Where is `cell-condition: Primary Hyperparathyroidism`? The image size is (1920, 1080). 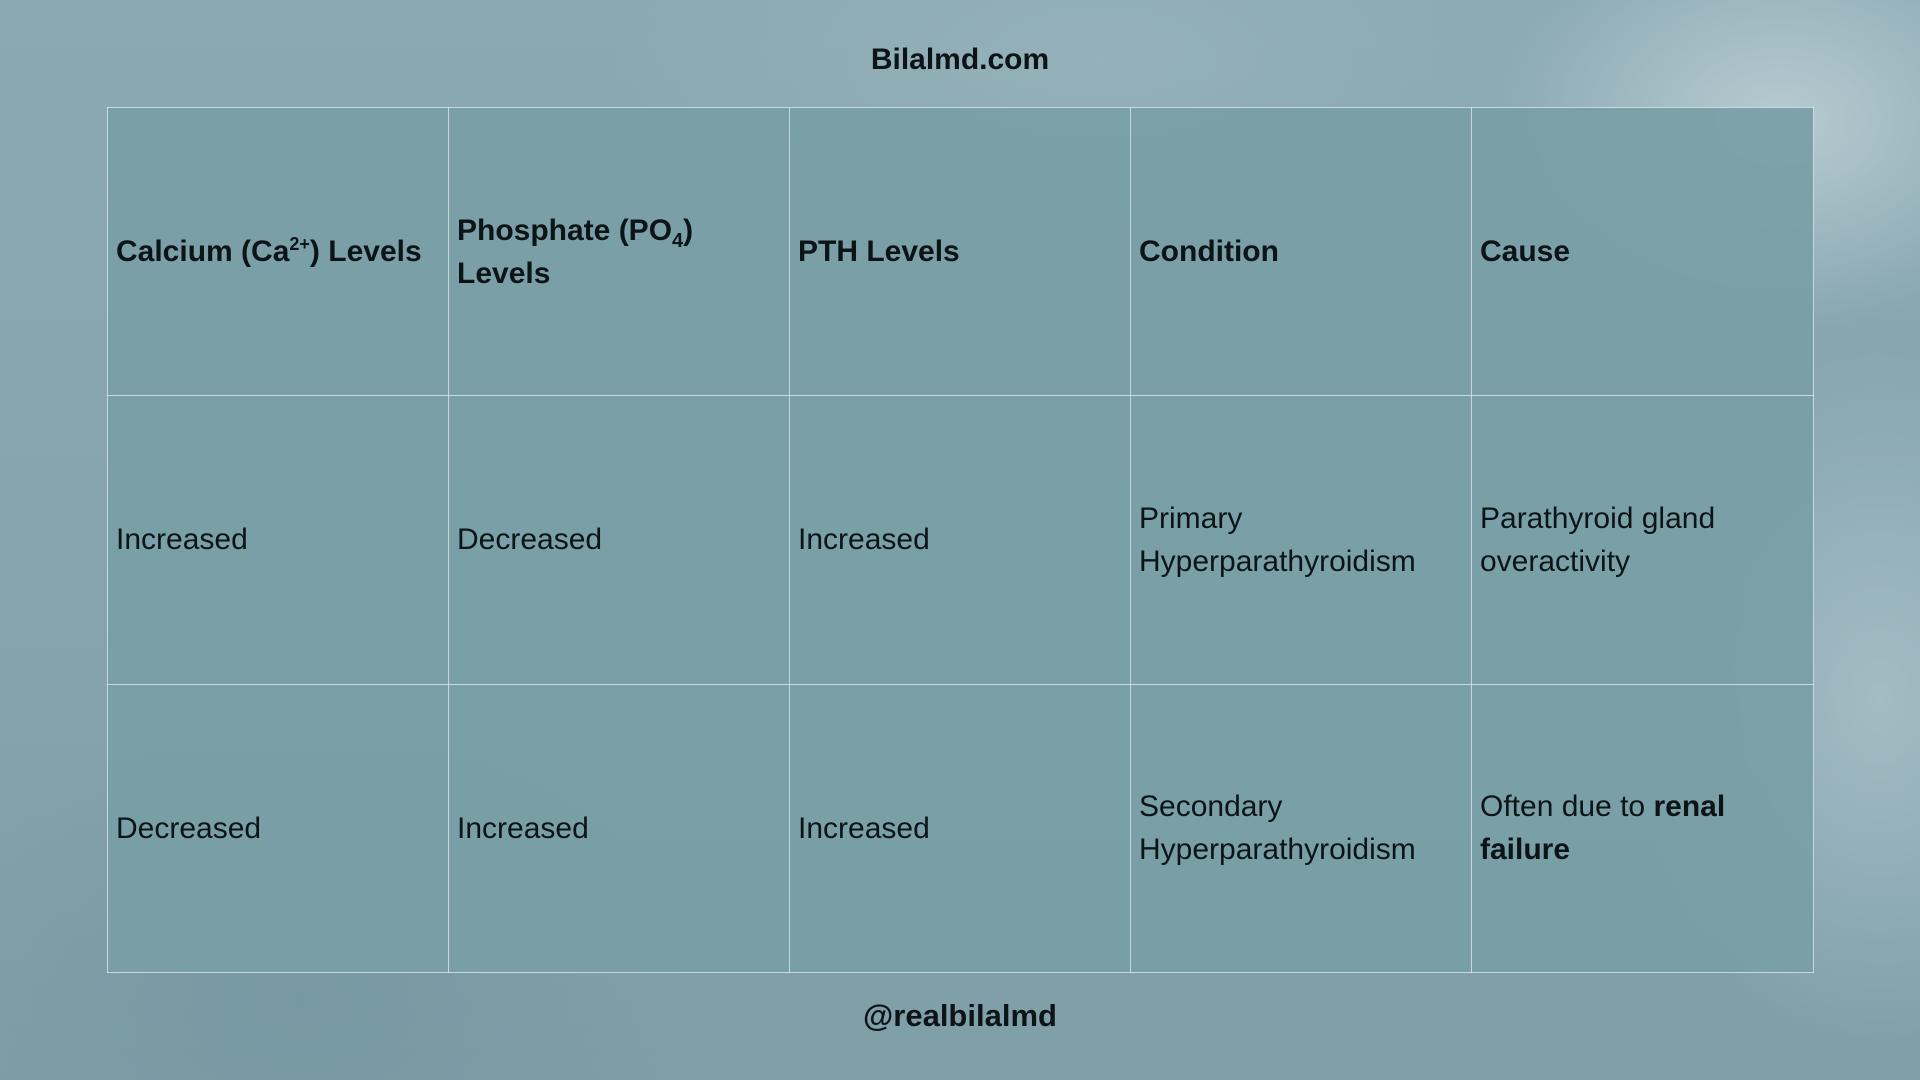 cell-condition: Primary Hyperparathyroidism is located at coordinates (1301, 540).